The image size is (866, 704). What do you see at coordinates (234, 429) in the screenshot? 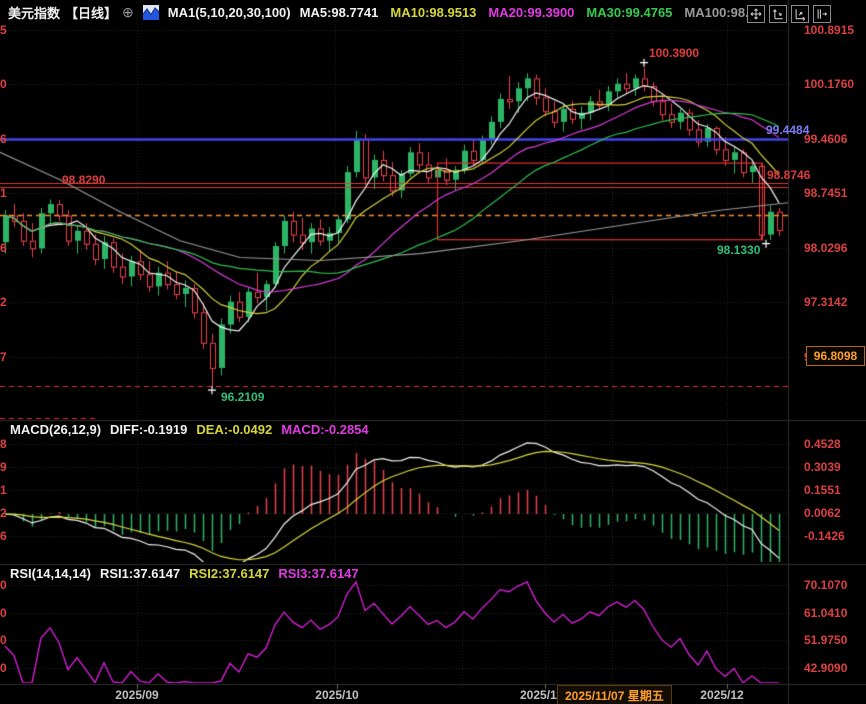
I see `macd-dea-value: DEA:-0.0492` at bounding box center [234, 429].